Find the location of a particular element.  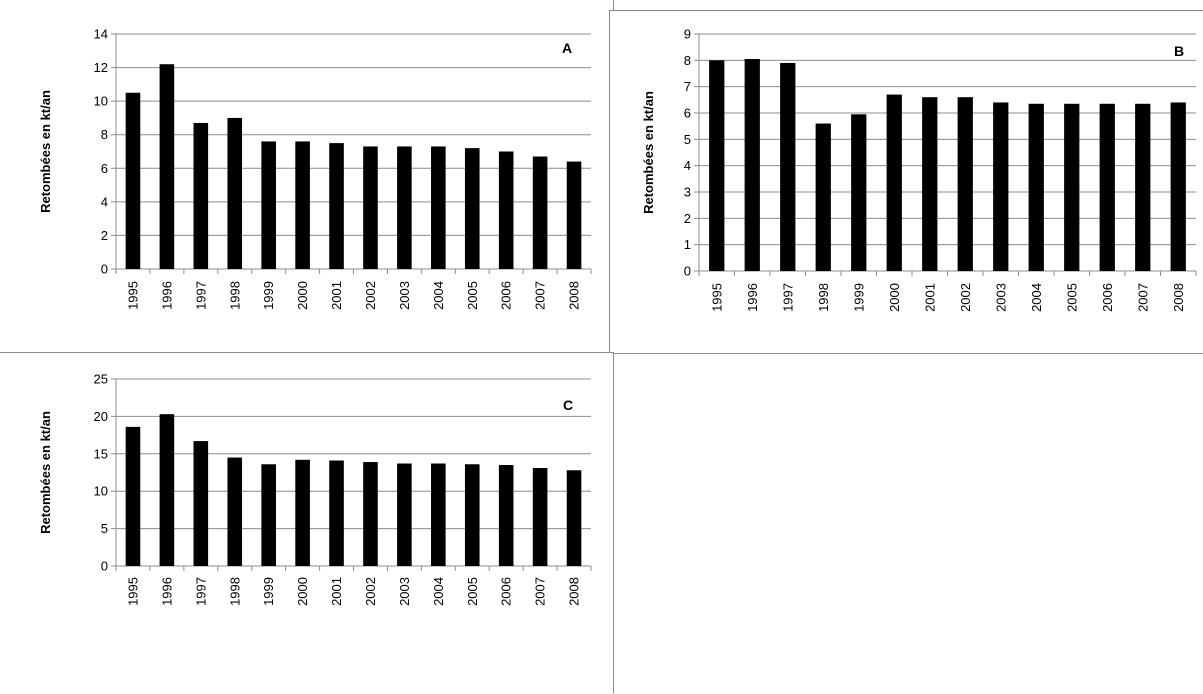

y-tick-label: 1 is located at coordinates (687, 244).